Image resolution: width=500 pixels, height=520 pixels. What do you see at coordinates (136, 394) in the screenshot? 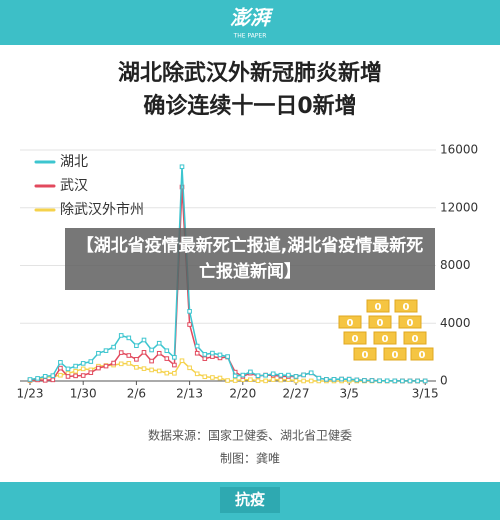
I see `x-tick-label: 2/6` at bounding box center [136, 394].